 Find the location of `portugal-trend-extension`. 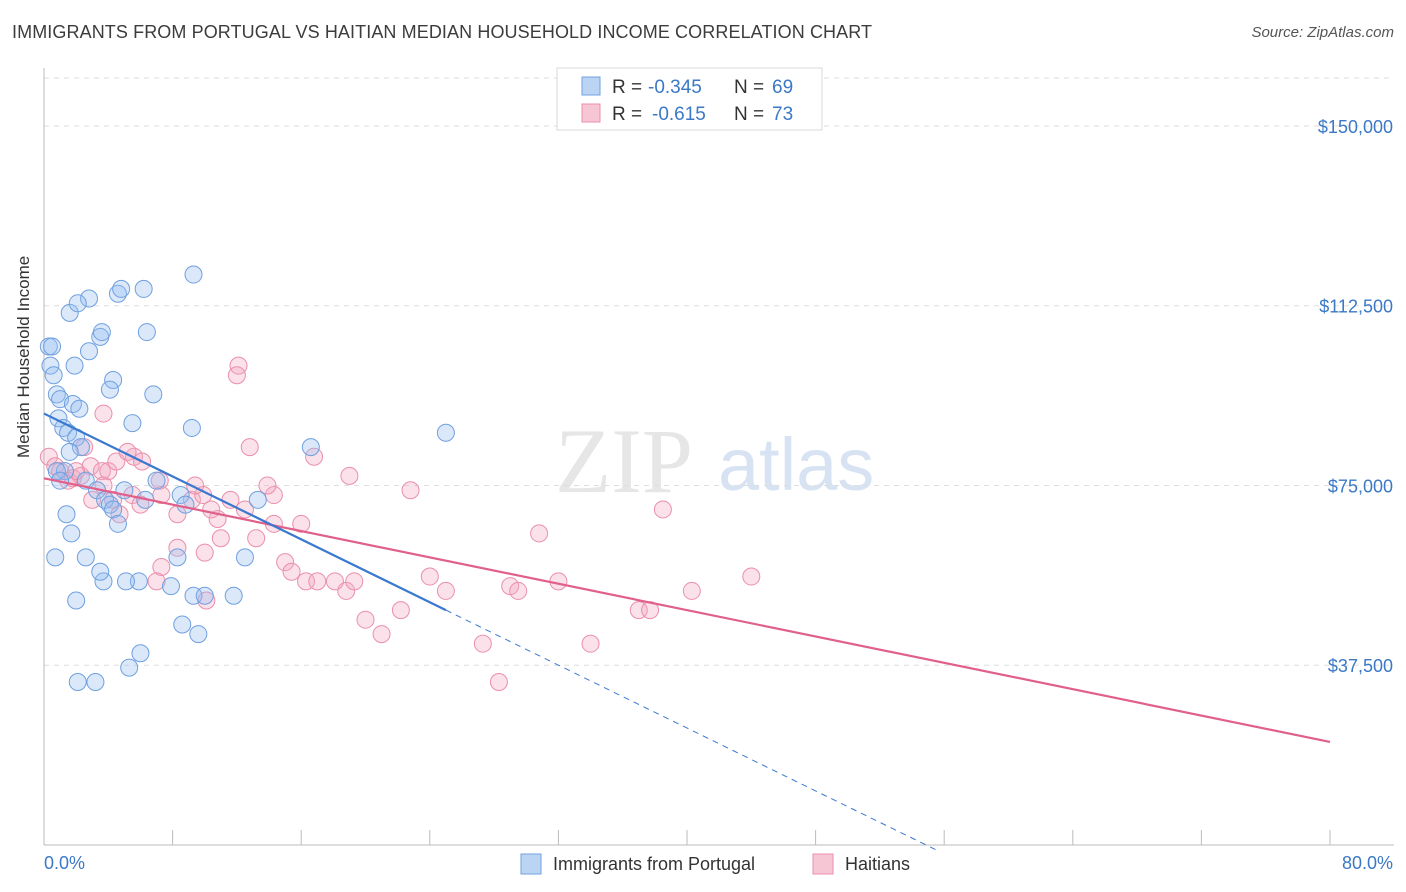

portugal-trend-extension is located at coordinates (691, 730).